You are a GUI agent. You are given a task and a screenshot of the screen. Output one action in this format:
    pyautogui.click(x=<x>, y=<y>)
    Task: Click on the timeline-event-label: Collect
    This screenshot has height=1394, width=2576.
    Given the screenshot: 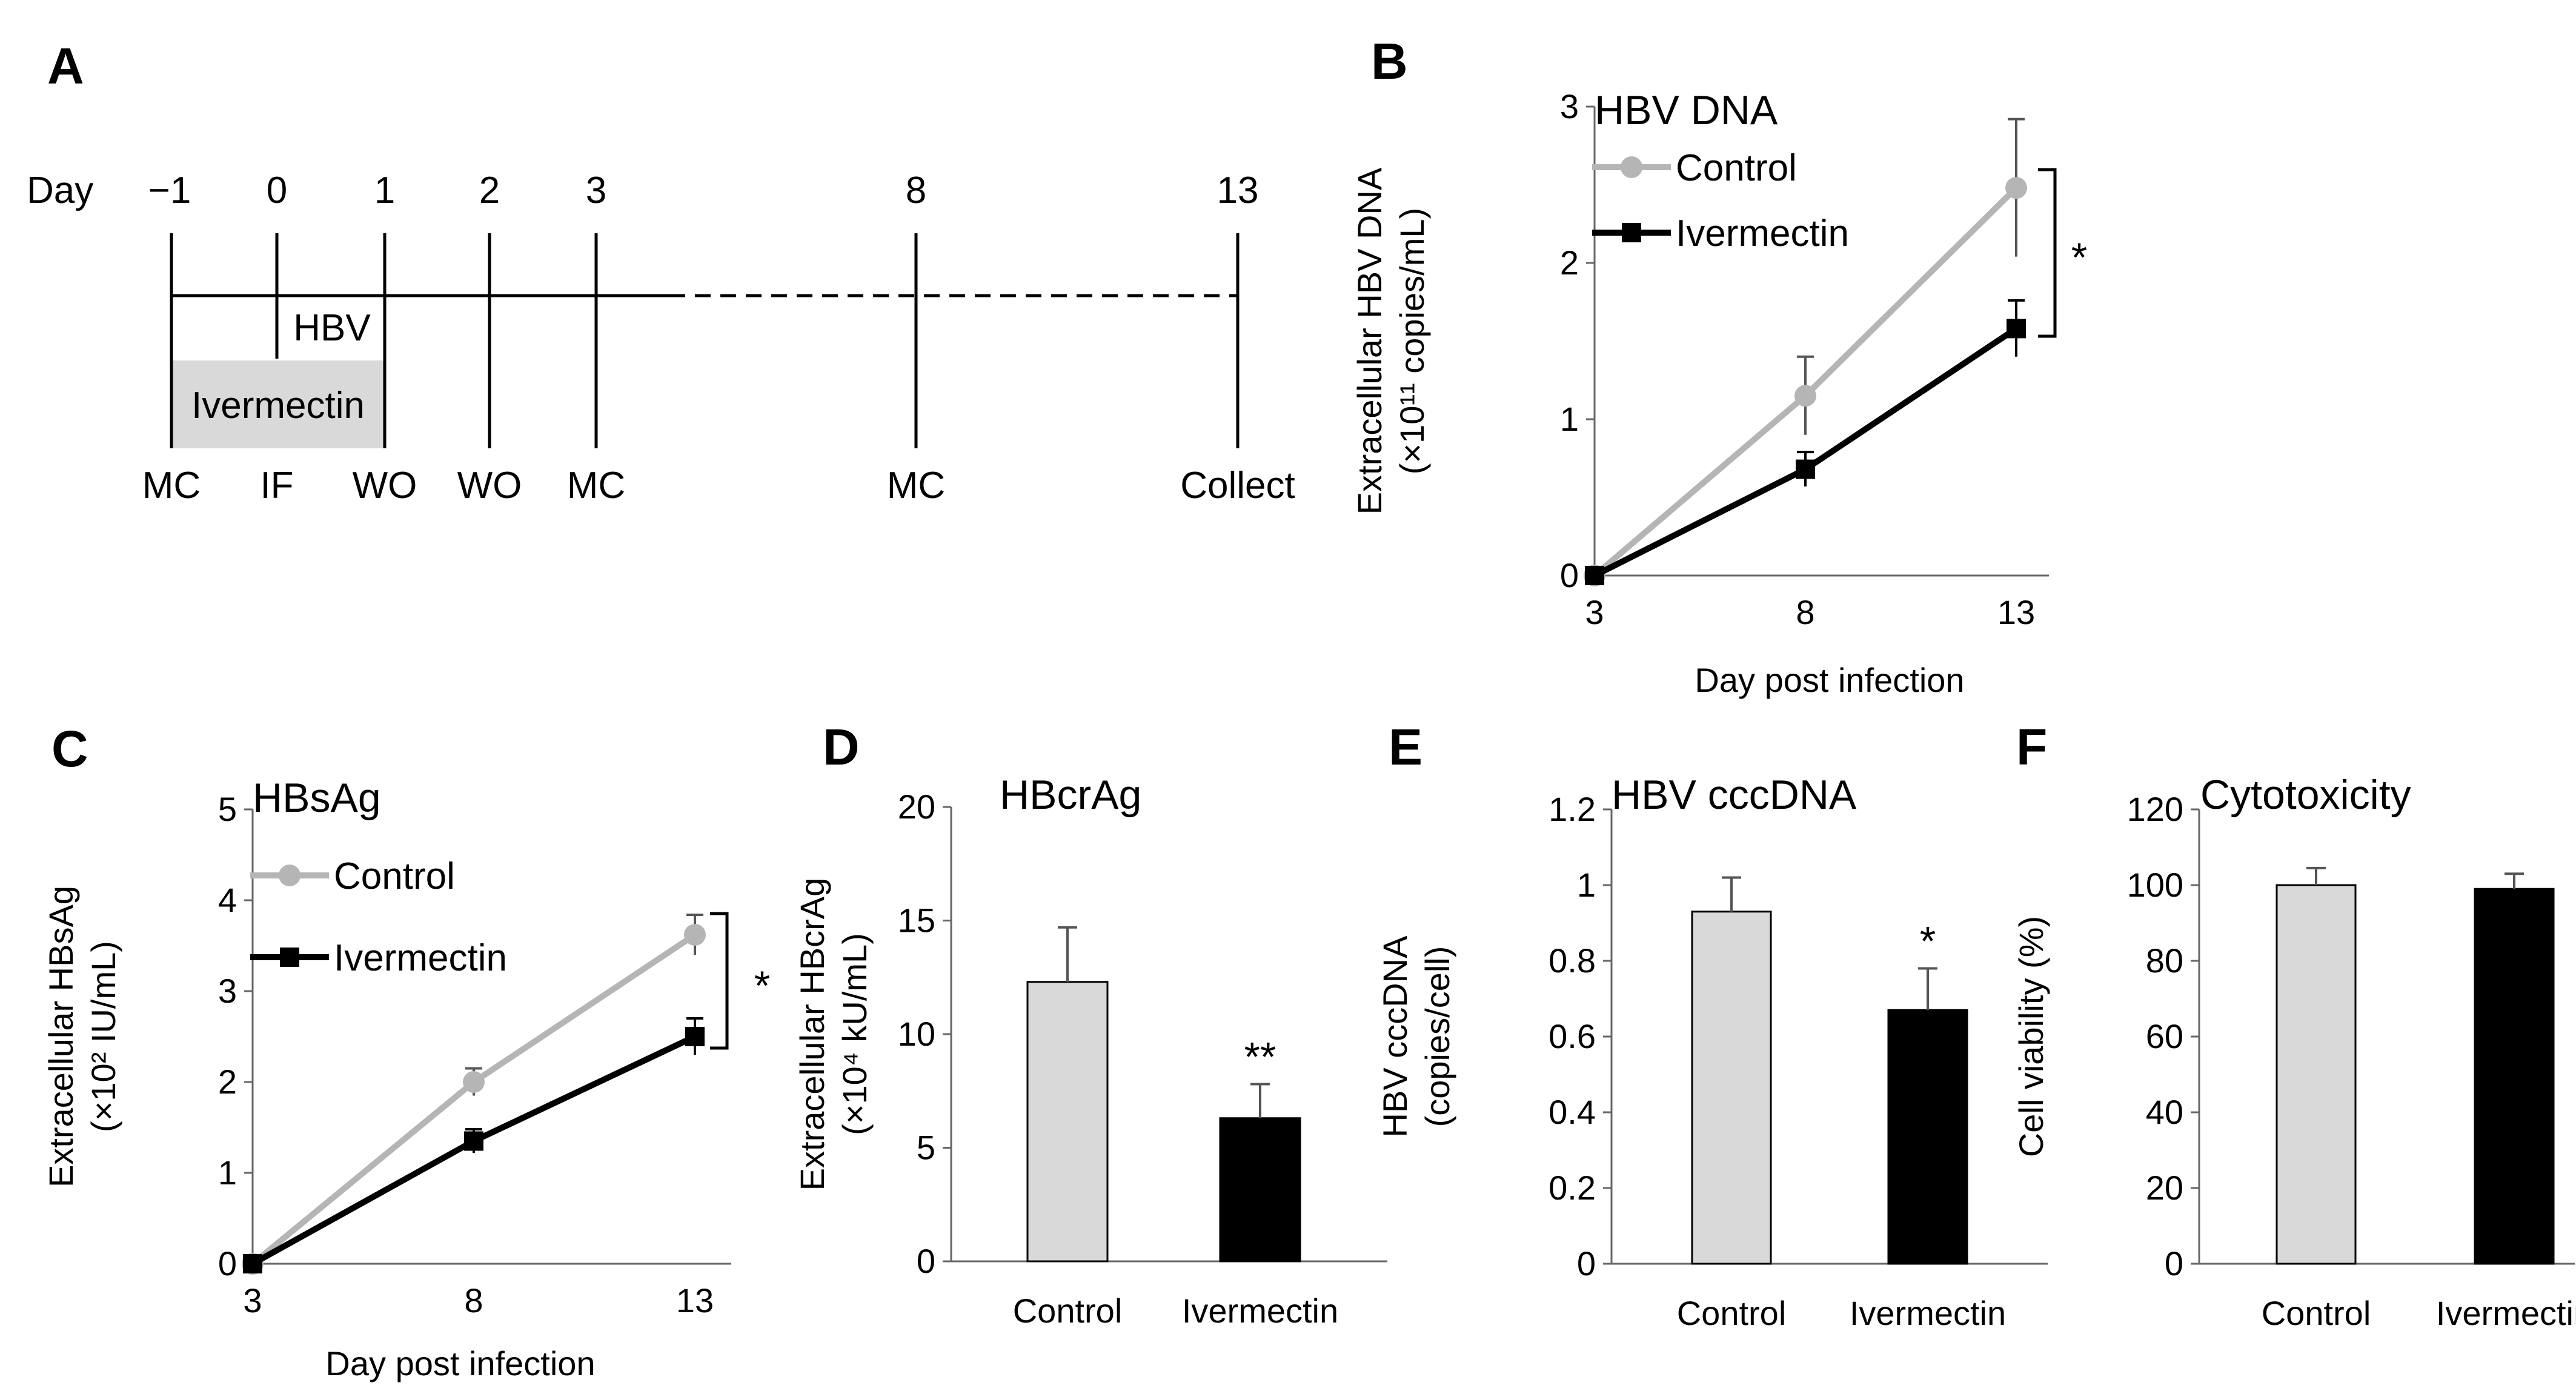 What is the action you would take?
    pyautogui.click(x=1237, y=485)
    